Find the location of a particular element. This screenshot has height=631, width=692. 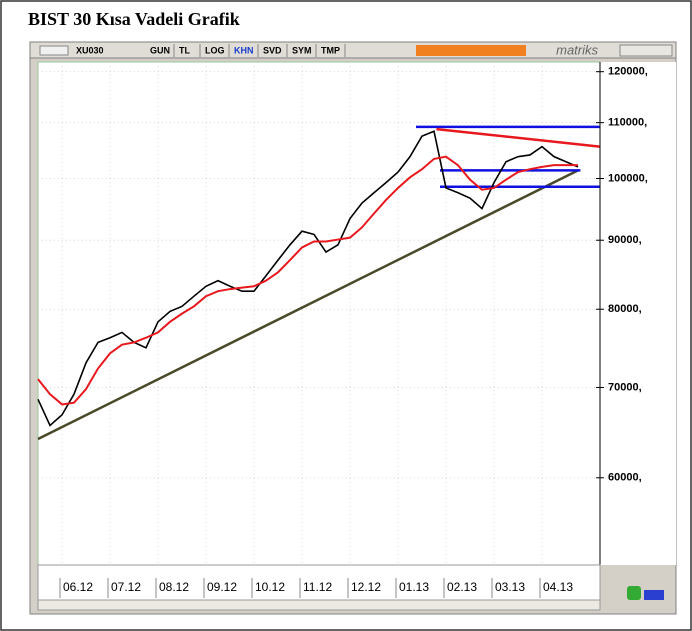

x-tick-label: 02.13 is located at coordinates (462, 587).